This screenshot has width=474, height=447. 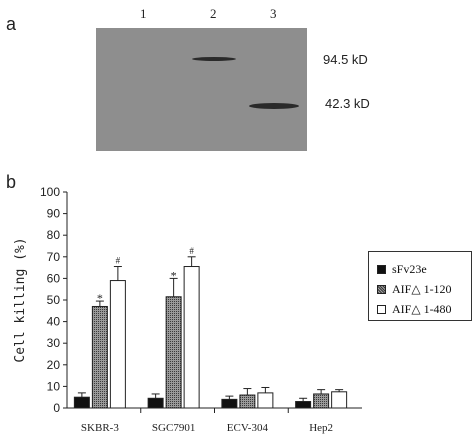 What do you see at coordinates (100, 298) in the screenshot?
I see `annotation-0: *` at bounding box center [100, 298].